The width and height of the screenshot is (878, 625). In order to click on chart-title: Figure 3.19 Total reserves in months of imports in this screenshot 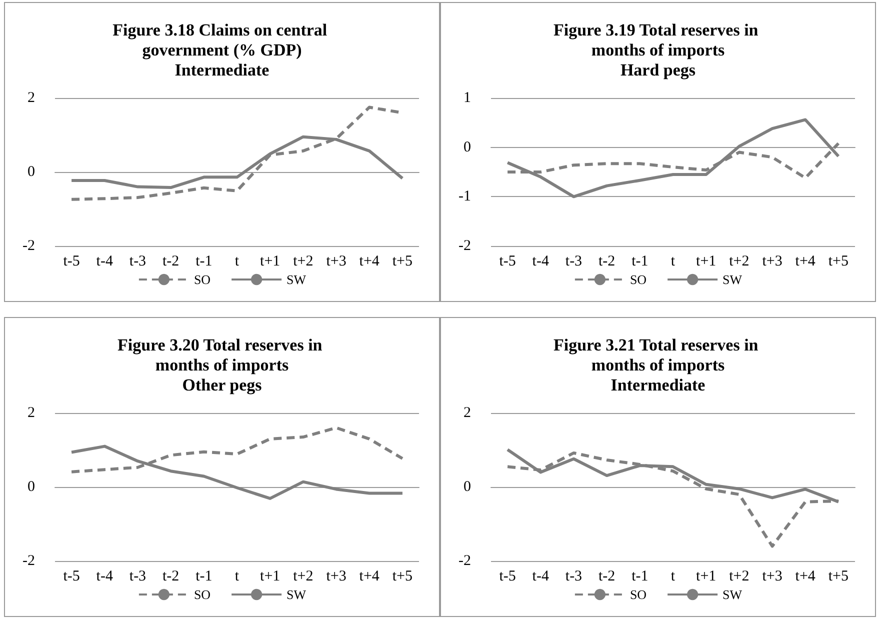, I will do `click(658, 40)`.